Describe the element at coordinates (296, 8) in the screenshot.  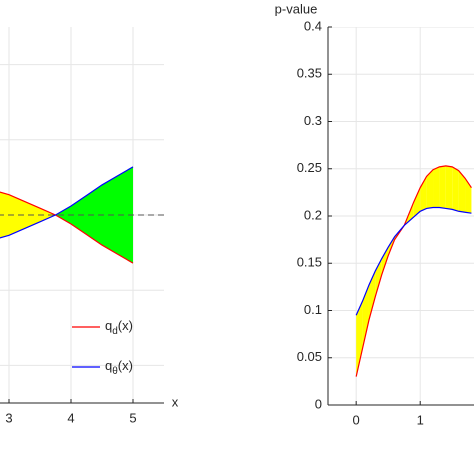
I see `y-axis-label: p-value` at that location.